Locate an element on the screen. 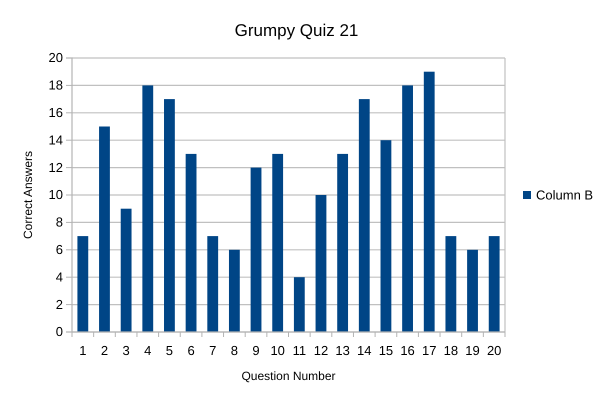  x-tick-label: 20 is located at coordinates (494, 350).